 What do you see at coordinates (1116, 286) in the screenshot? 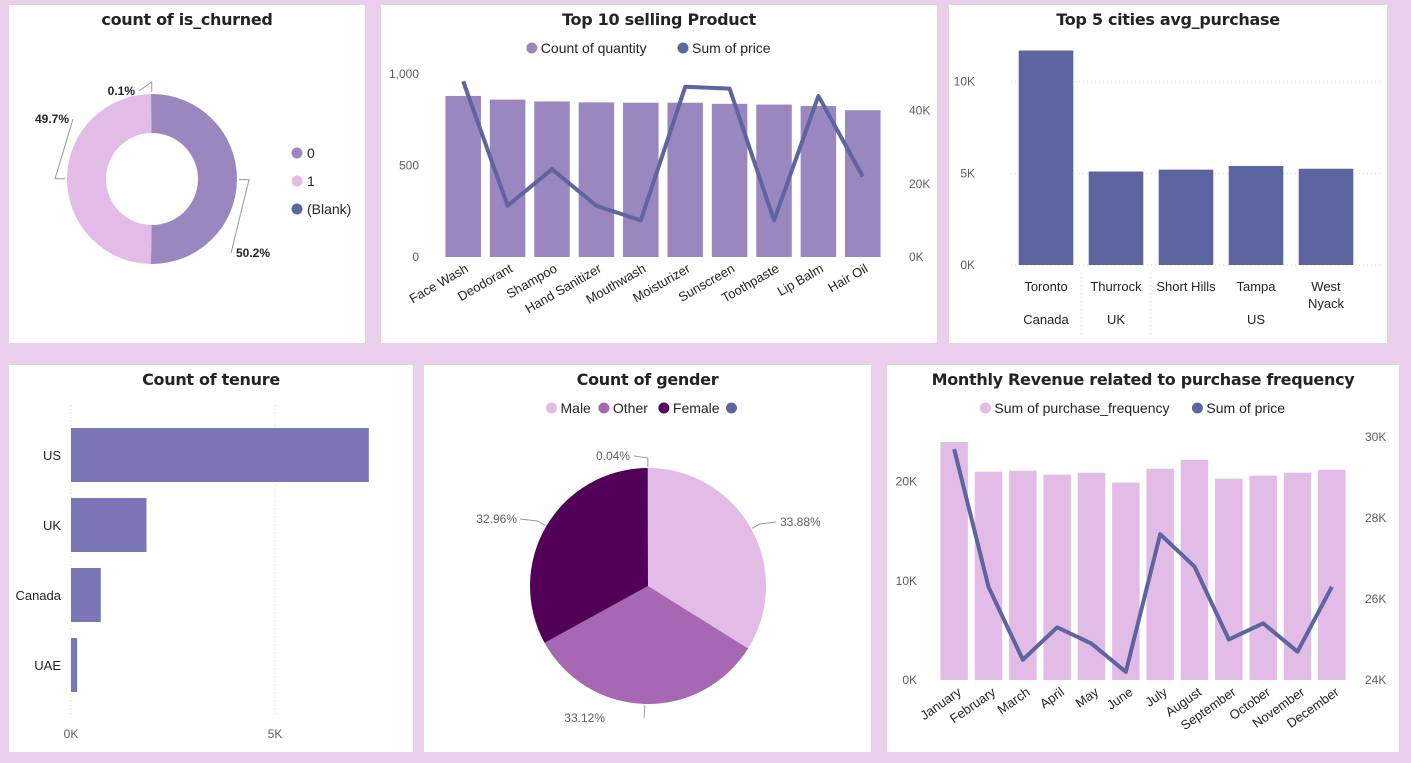
I see `cities-cat-thurrock: Thurrock` at bounding box center [1116, 286].